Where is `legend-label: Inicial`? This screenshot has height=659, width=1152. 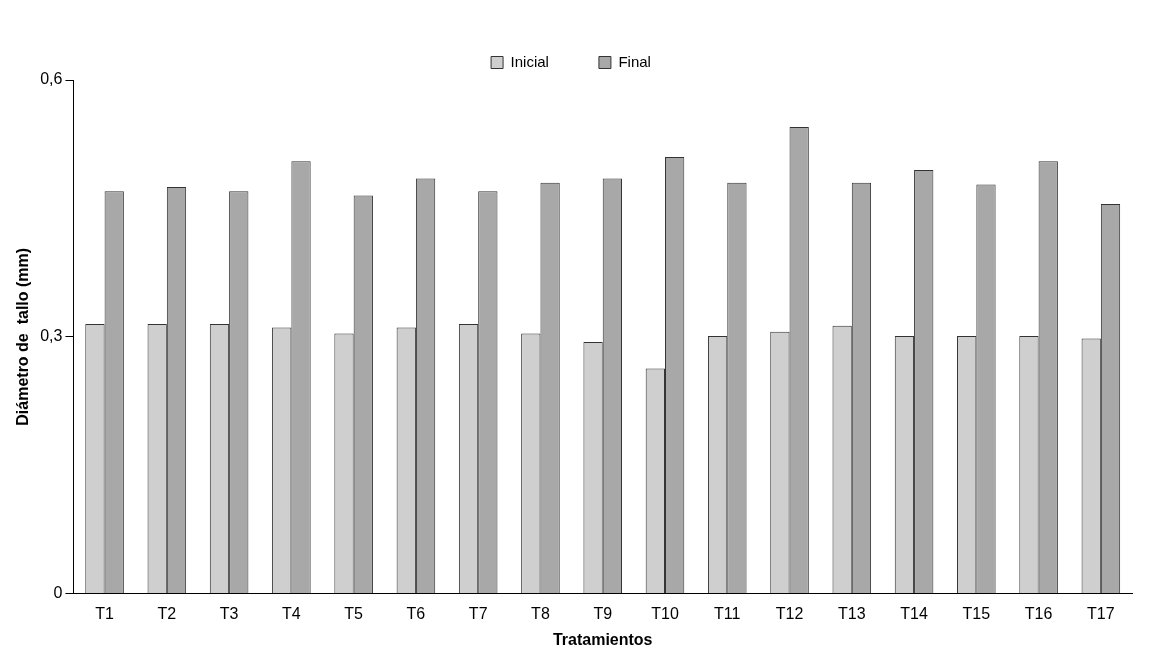
legend-label: Inicial is located at coordinates (529, 61).